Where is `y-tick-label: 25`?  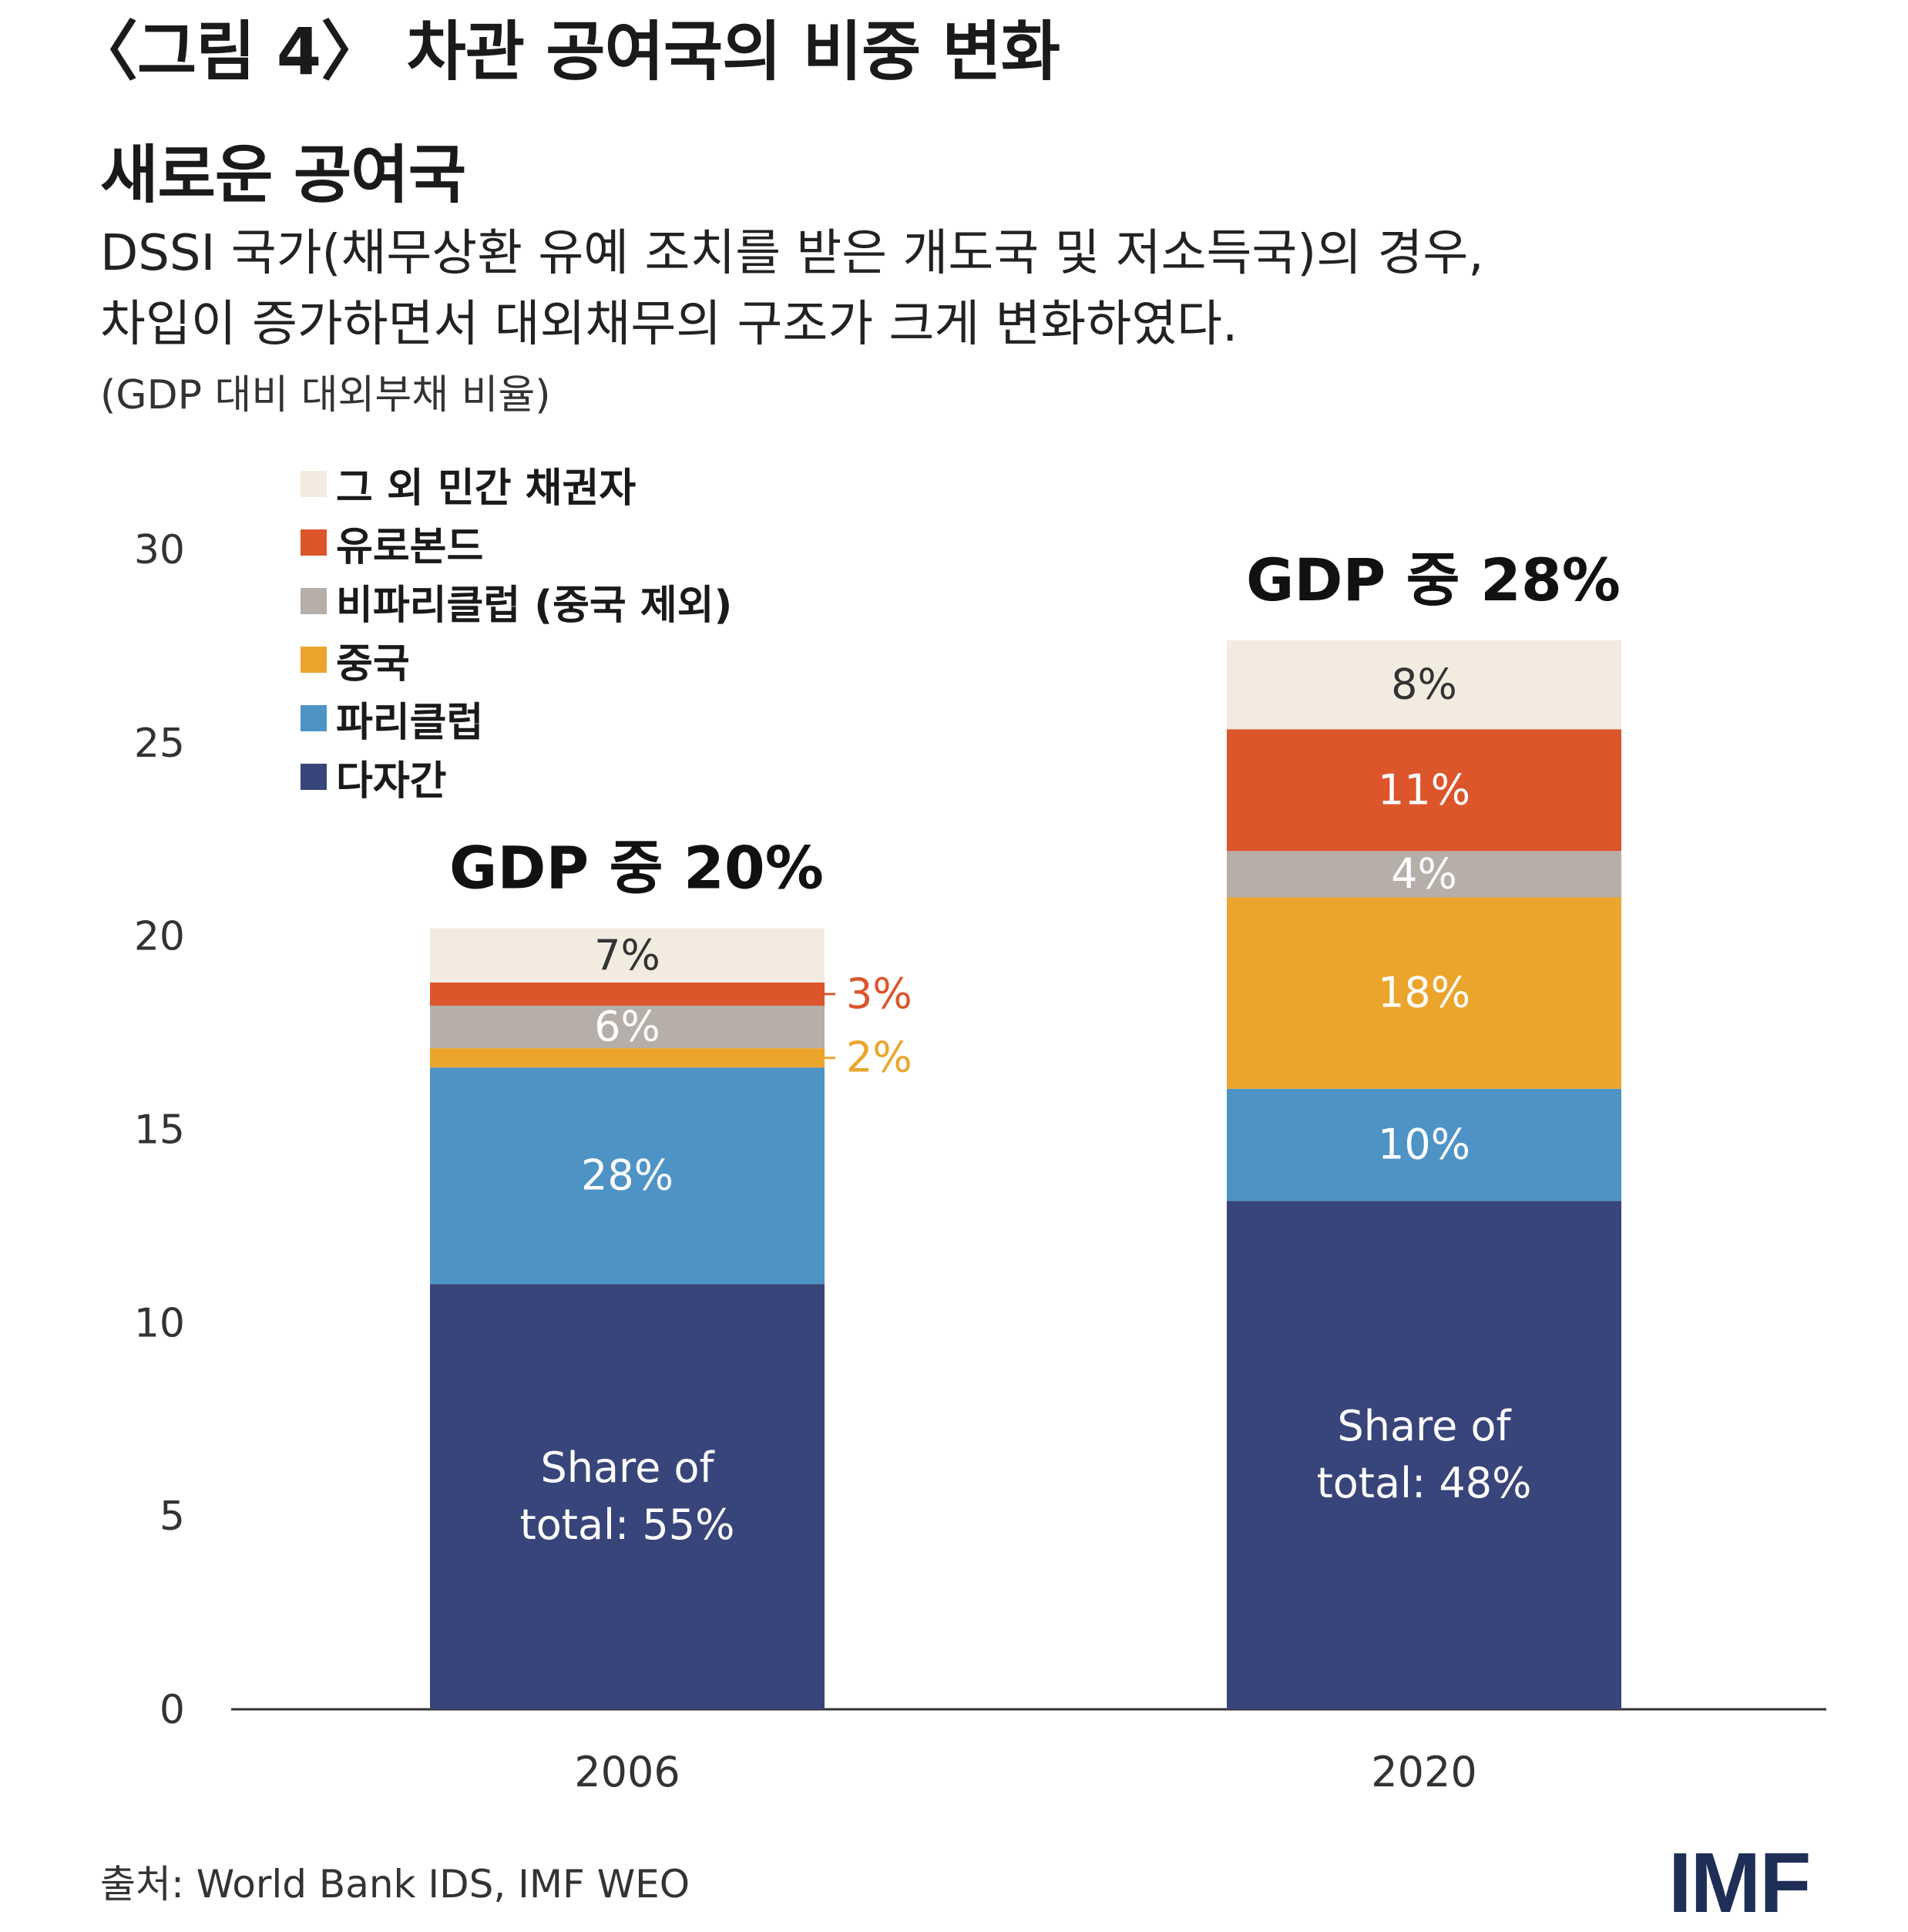
y-tick-label: 25 is located at coordinates (160, 744).